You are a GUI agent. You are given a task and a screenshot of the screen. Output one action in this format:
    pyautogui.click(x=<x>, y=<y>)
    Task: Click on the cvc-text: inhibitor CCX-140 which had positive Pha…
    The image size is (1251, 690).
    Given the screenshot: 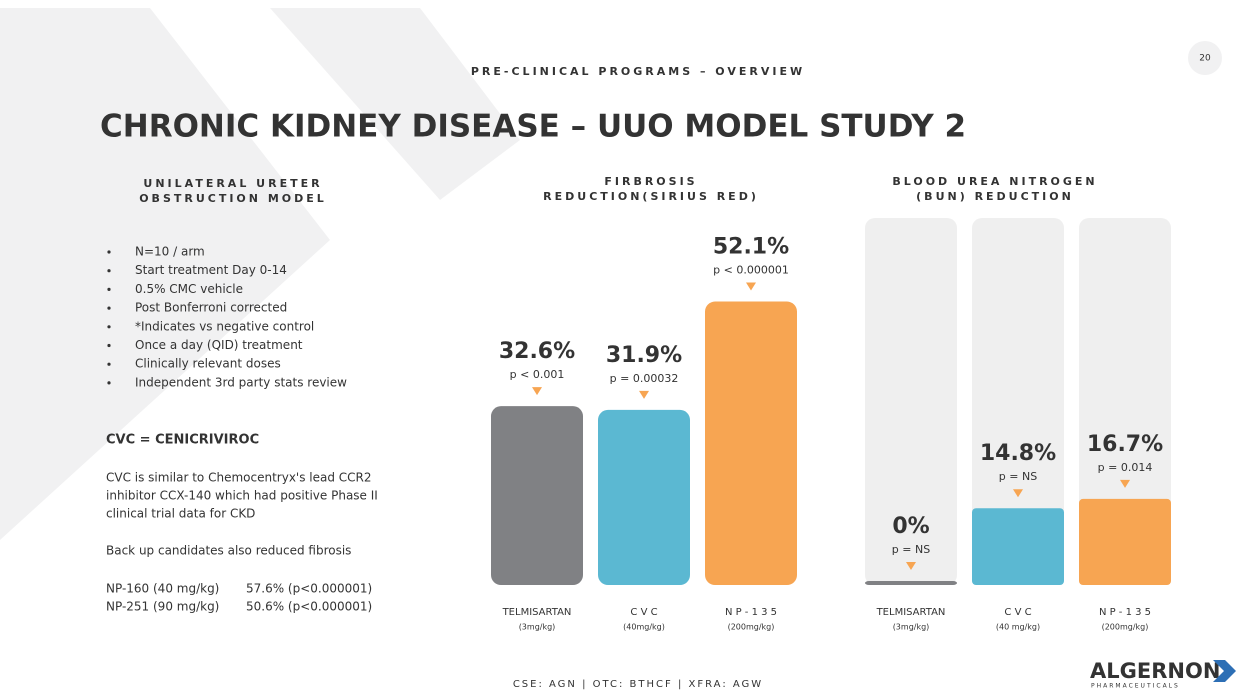 What is the action you would take?
    pyautogui.click(x=242, y=496)
    